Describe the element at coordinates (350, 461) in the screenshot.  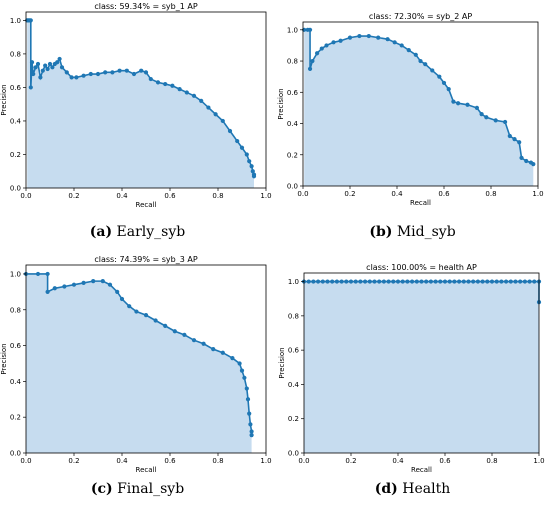
I see `x-tick-label: 0.2` at that location.